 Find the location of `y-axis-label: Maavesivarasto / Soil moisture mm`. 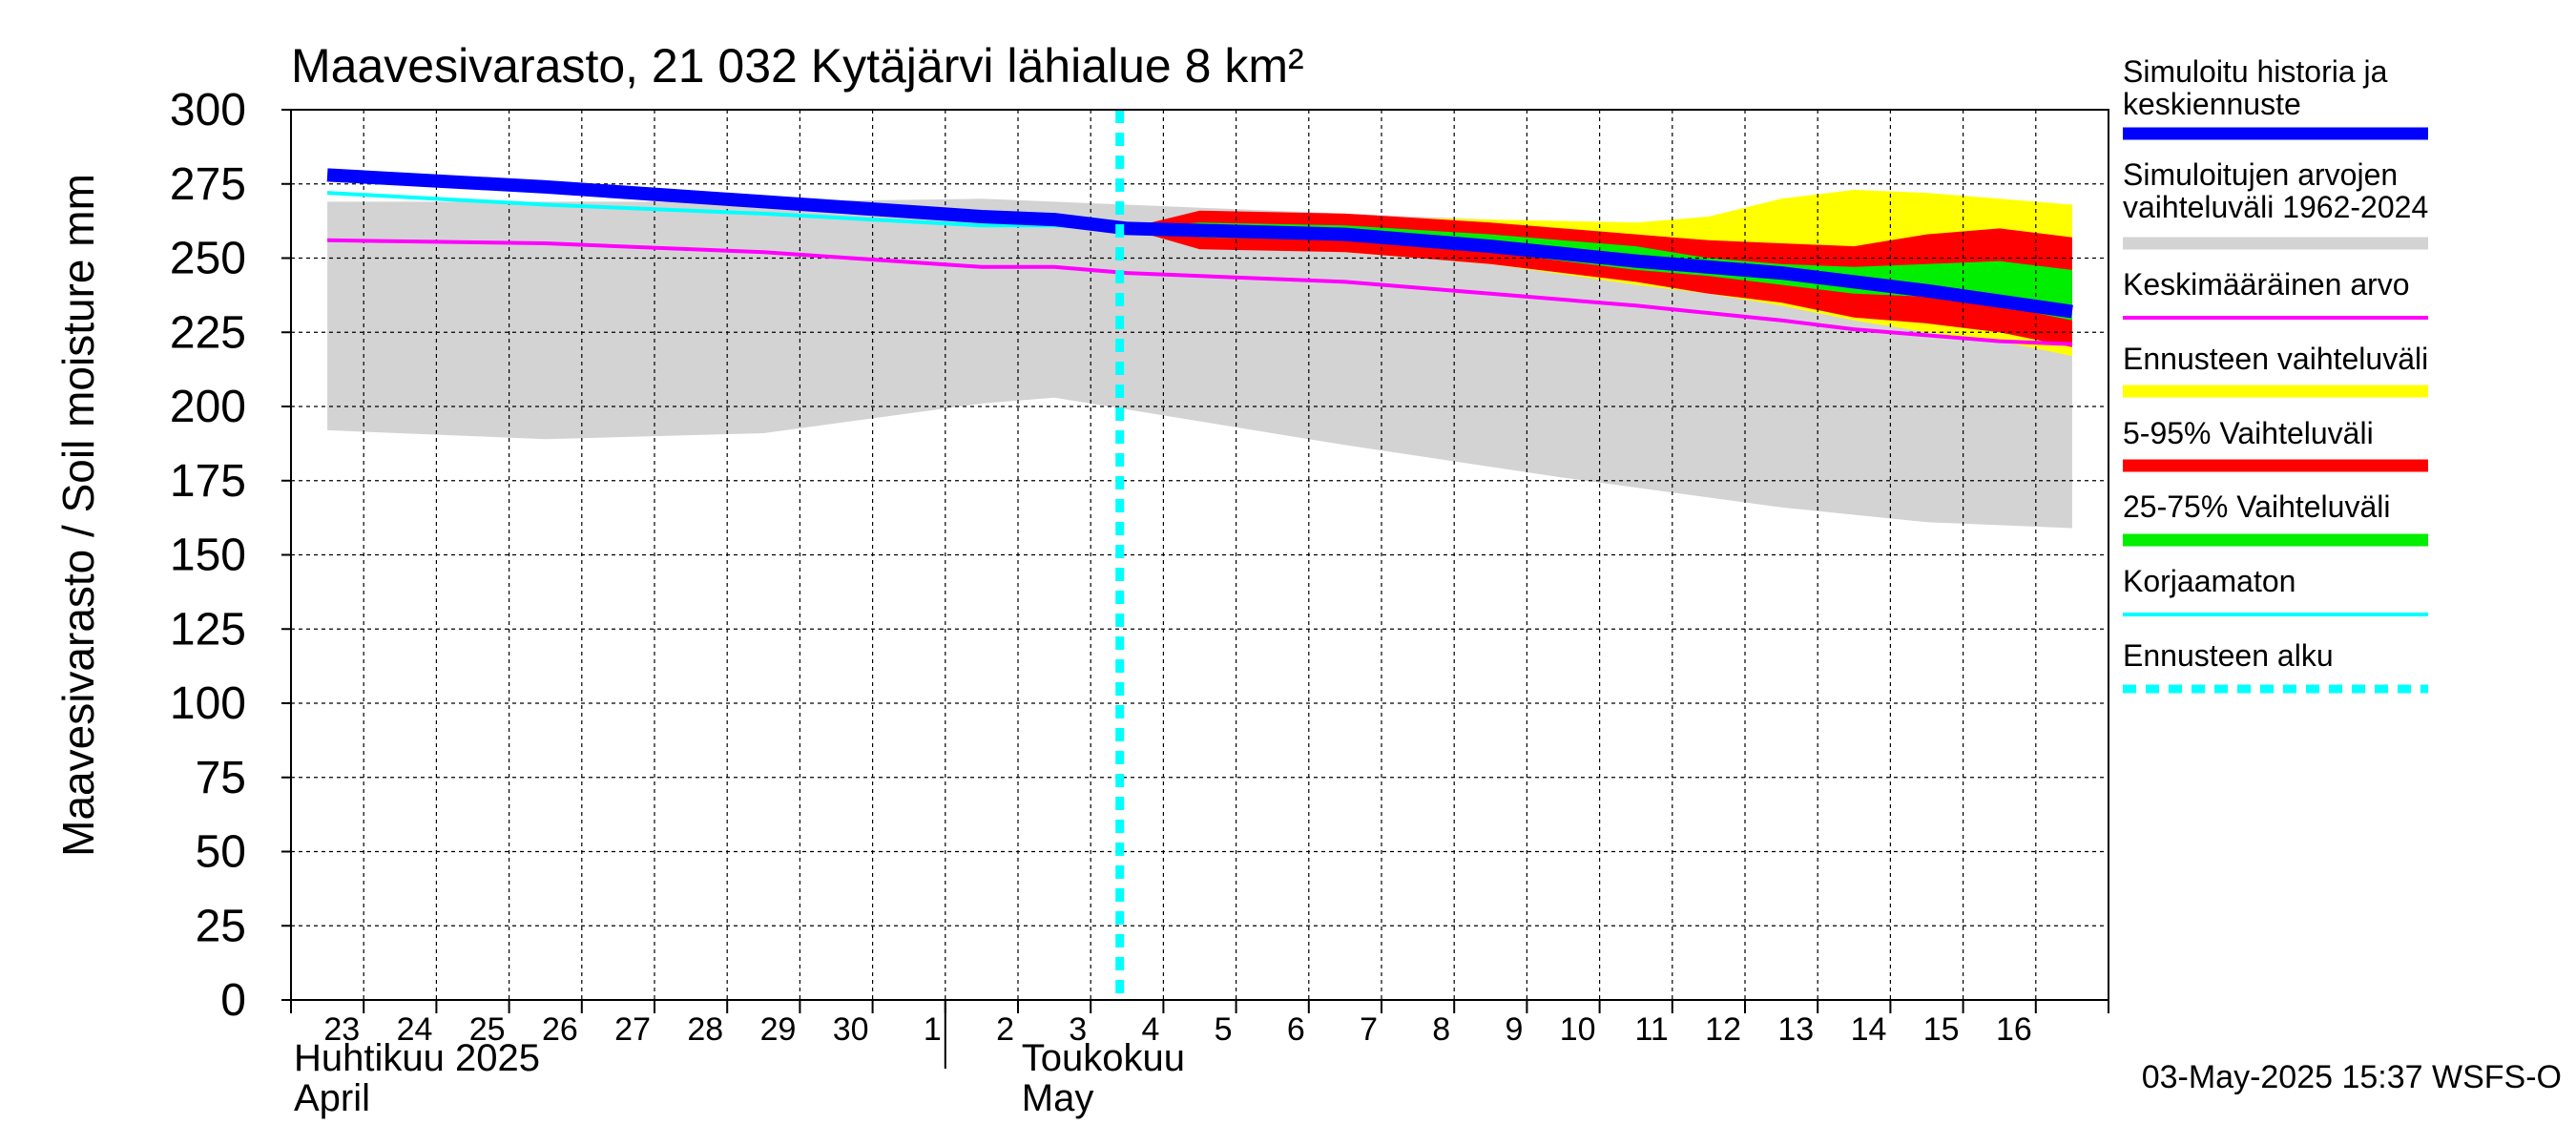

y-axis-label: Maavesivarasto / Soil moisture mm is located at coordinates (78, 516).